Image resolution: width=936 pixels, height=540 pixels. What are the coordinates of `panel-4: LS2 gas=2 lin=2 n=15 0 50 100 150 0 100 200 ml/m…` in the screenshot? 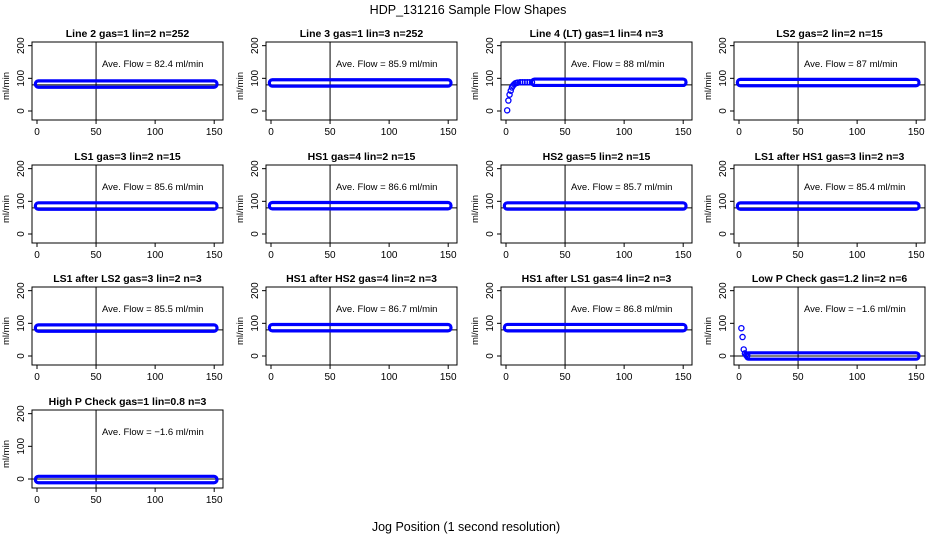 It's located at (814, 83).